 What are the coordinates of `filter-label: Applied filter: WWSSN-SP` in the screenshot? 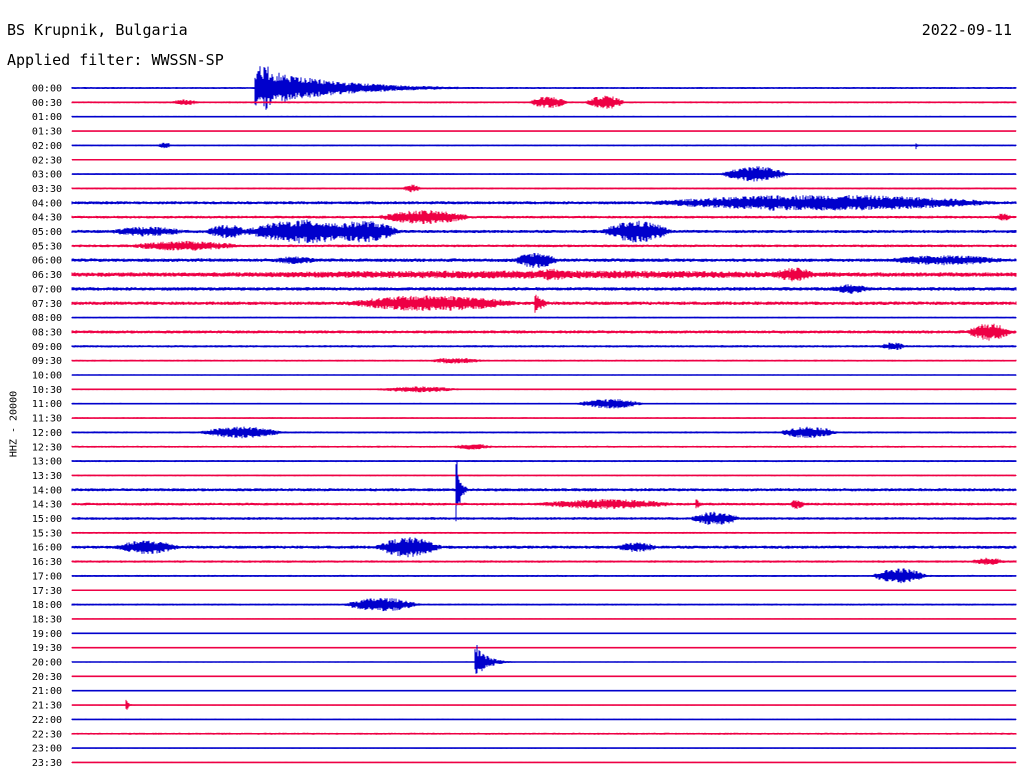 It's located at (115, 60).